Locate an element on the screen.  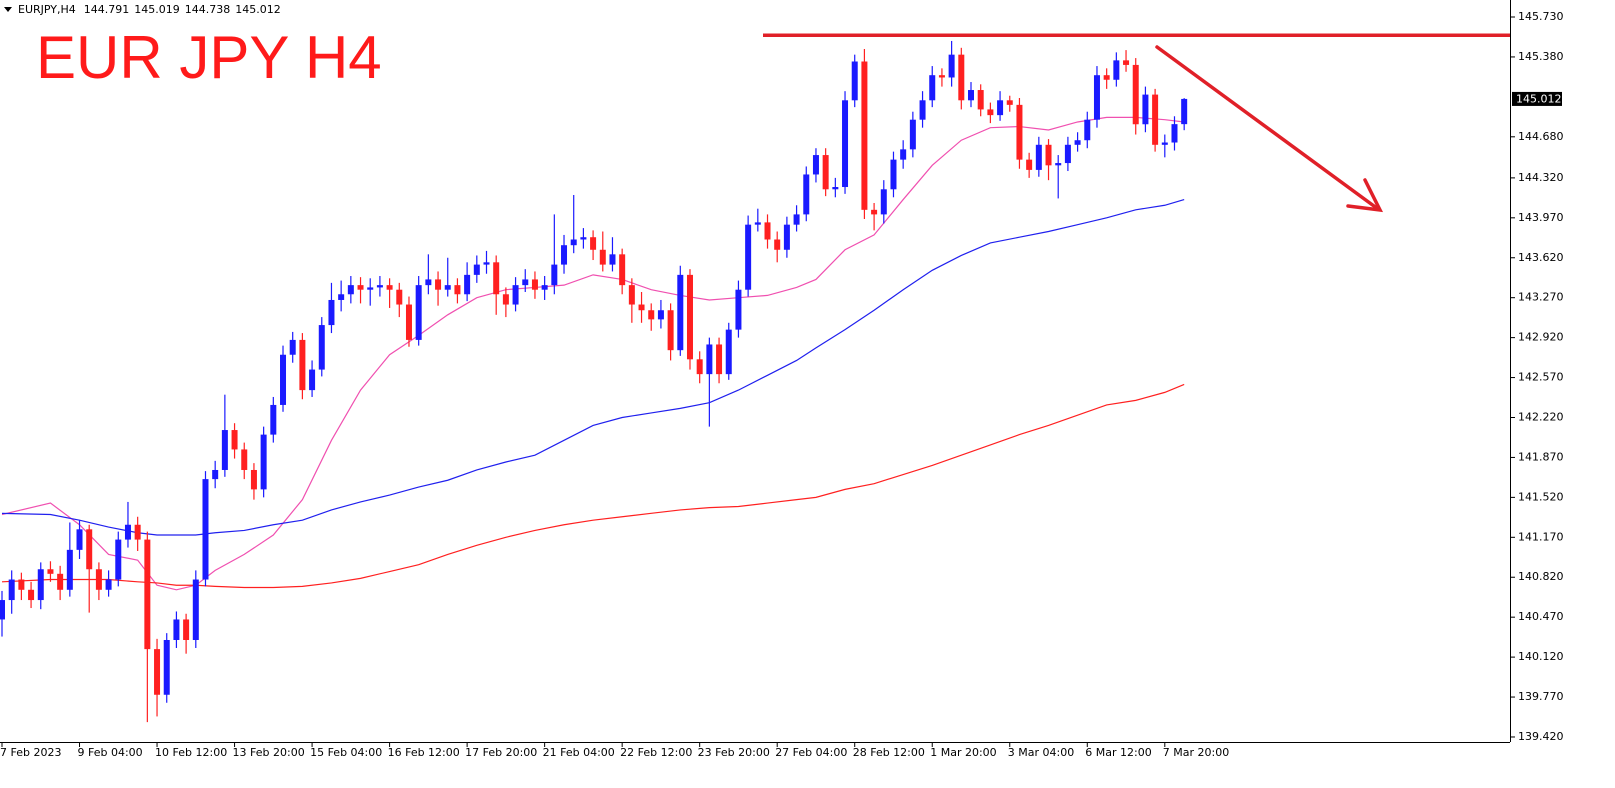
close: 145.012 is located at coordinates (258, 9).